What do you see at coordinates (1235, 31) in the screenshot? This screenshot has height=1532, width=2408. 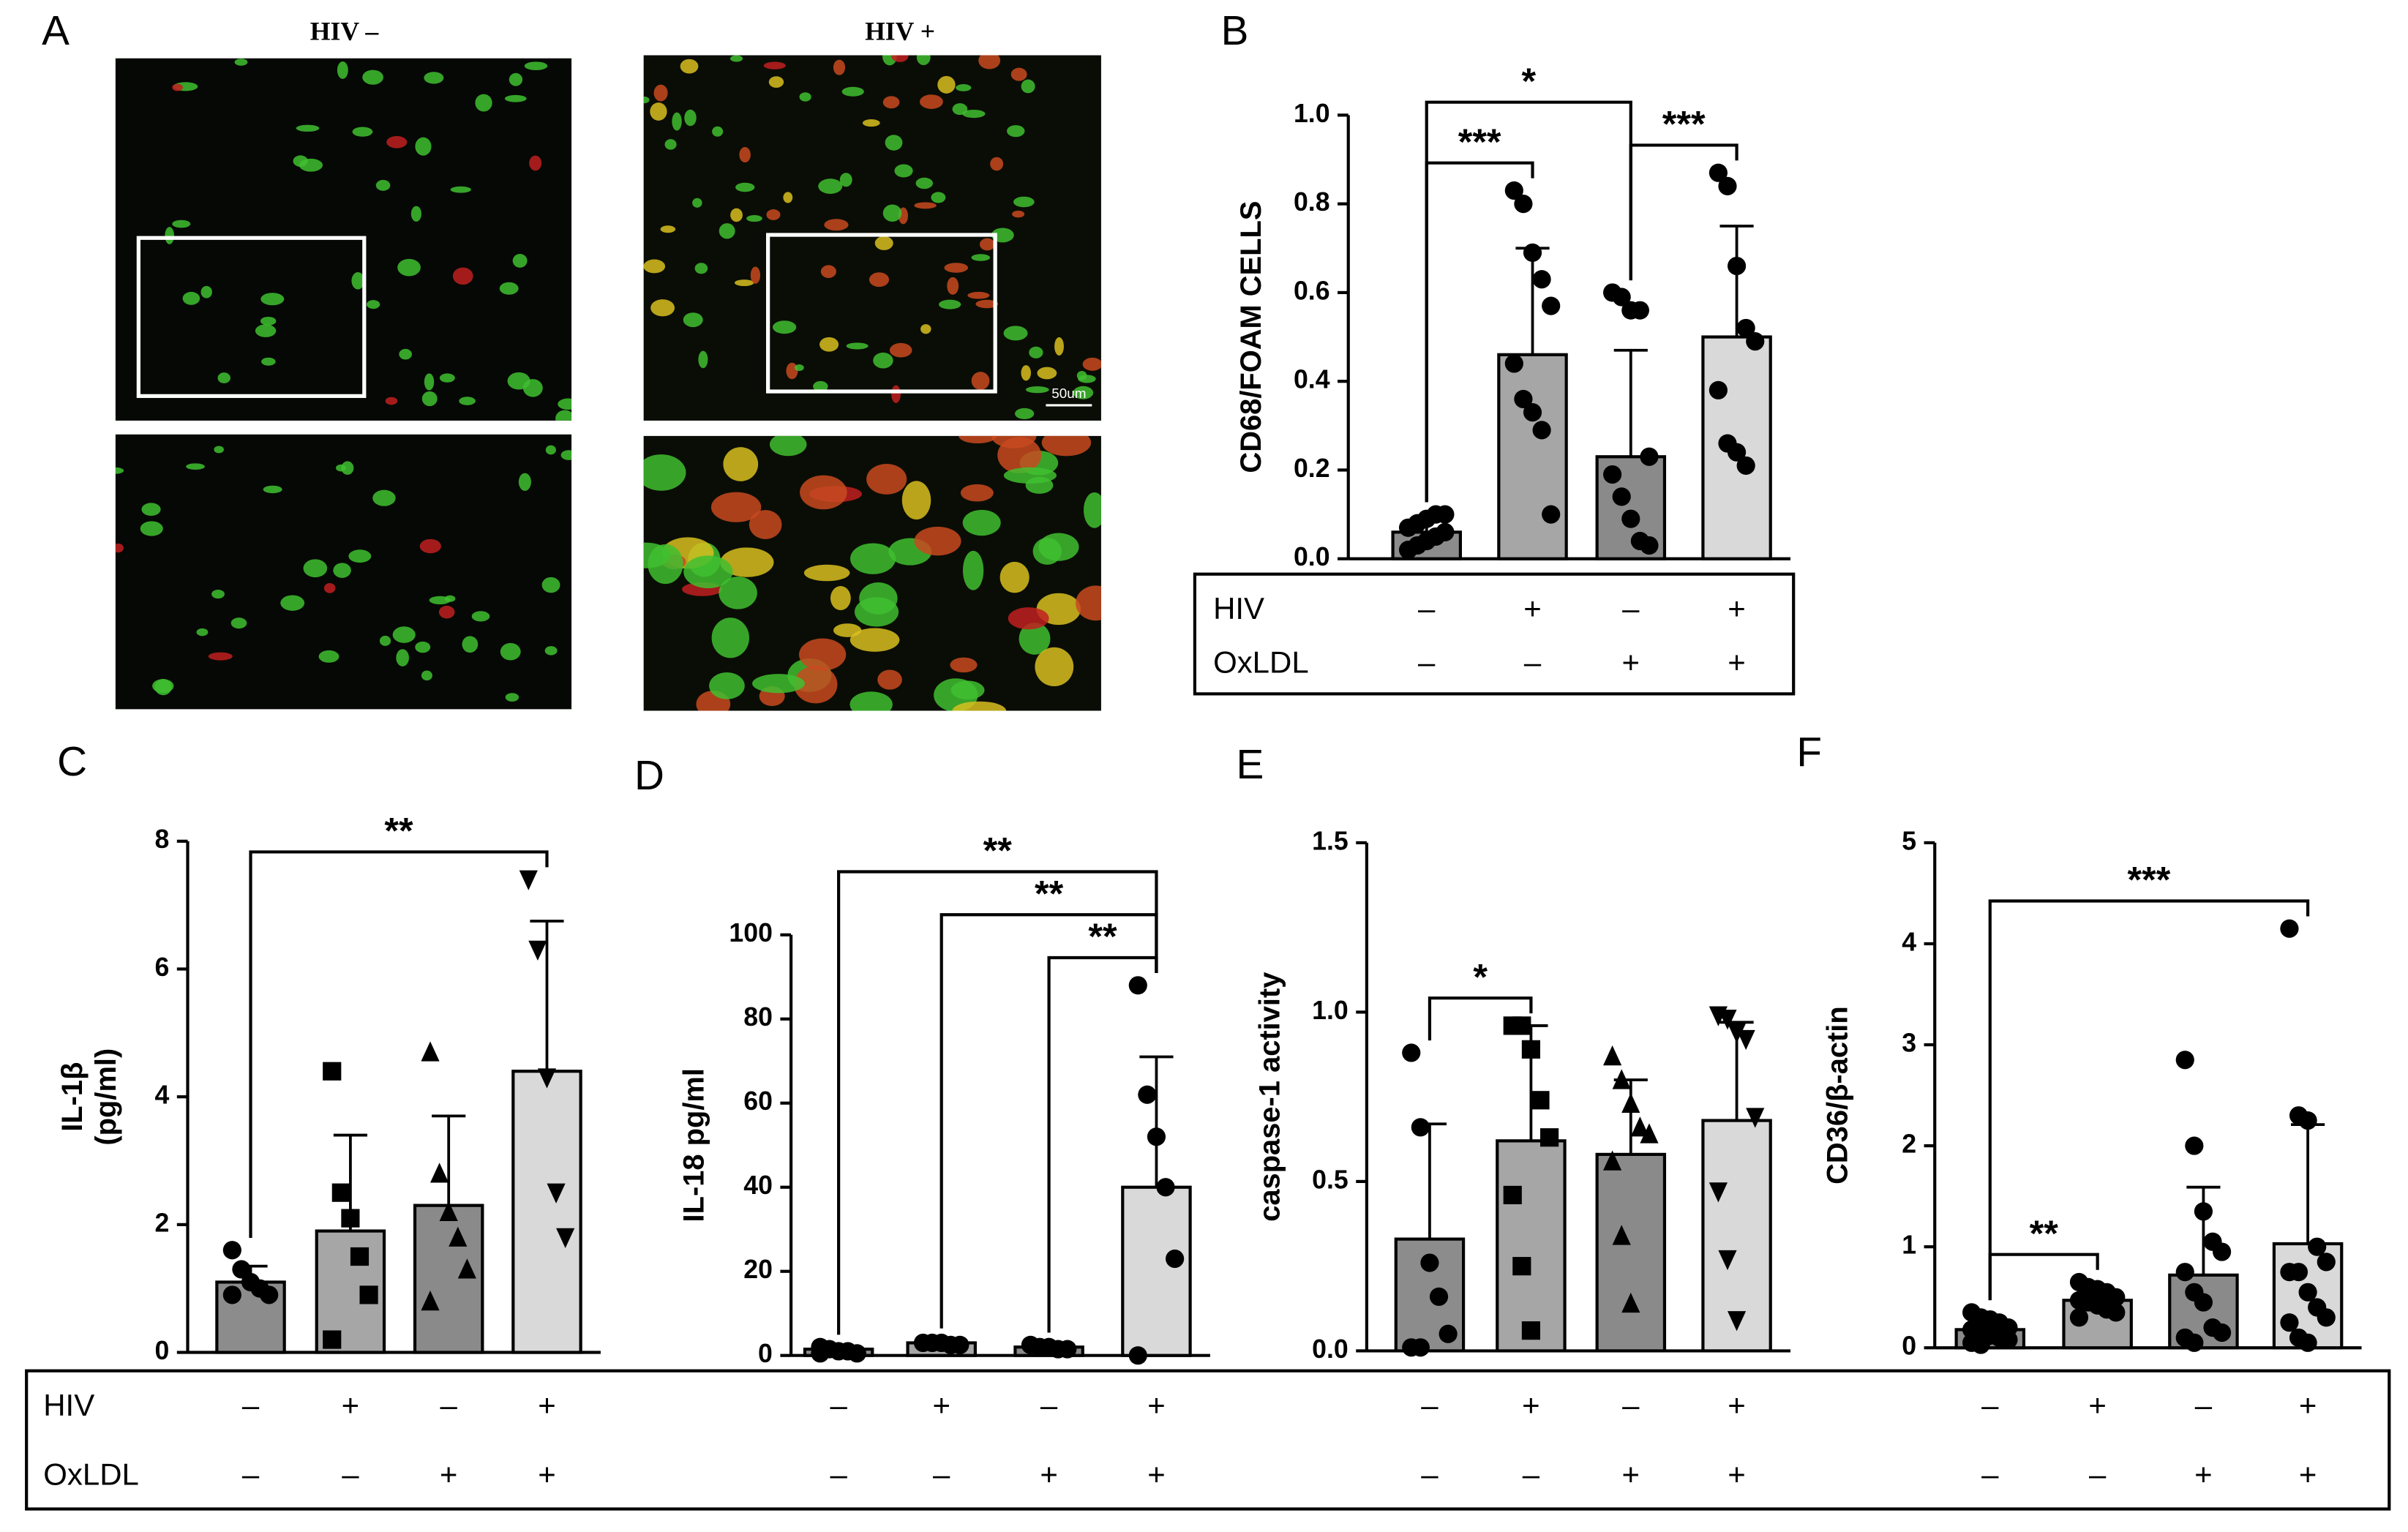 I see `panel-letter: B` at bounding box center [1235, 31].